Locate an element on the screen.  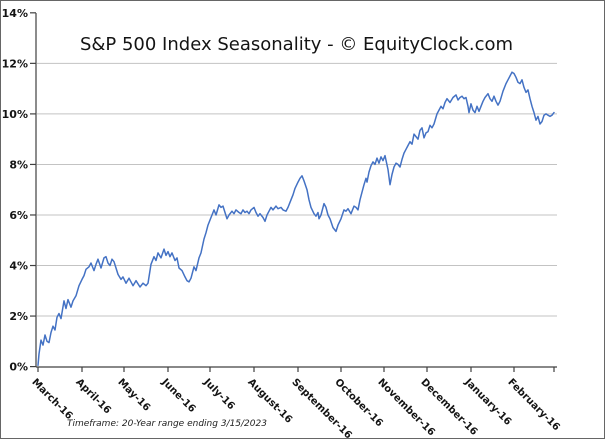
y-axis-label-6%: 6% is located at coordinates (18, 215).